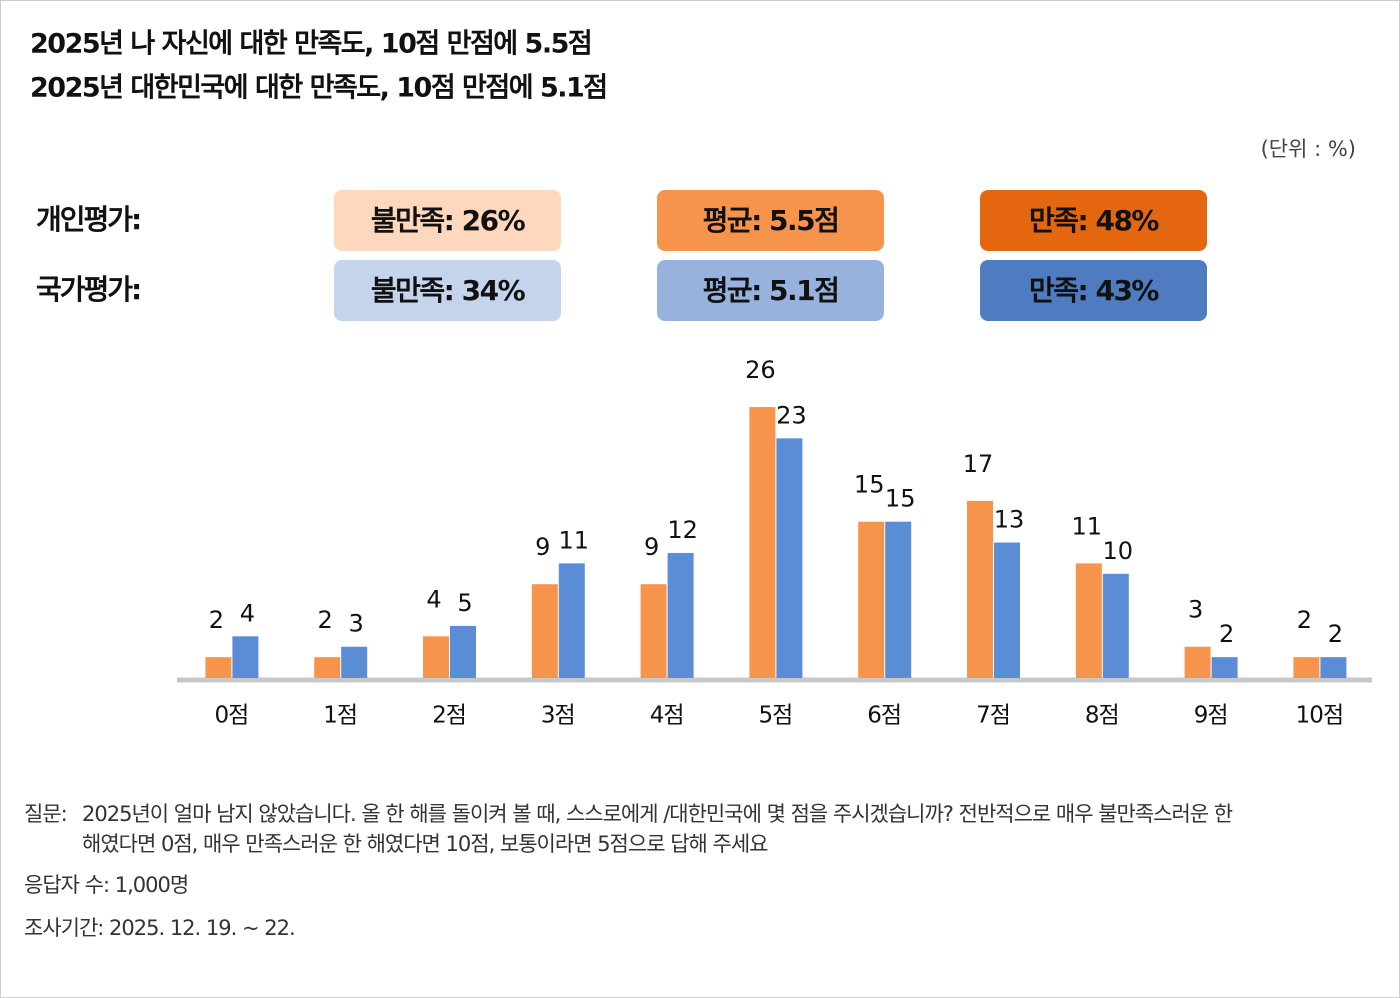  What do you see at coordinates (1319, 716) in the screenshot?
I see `x-tick-label: 10점` at bounding box center [1319, 716].